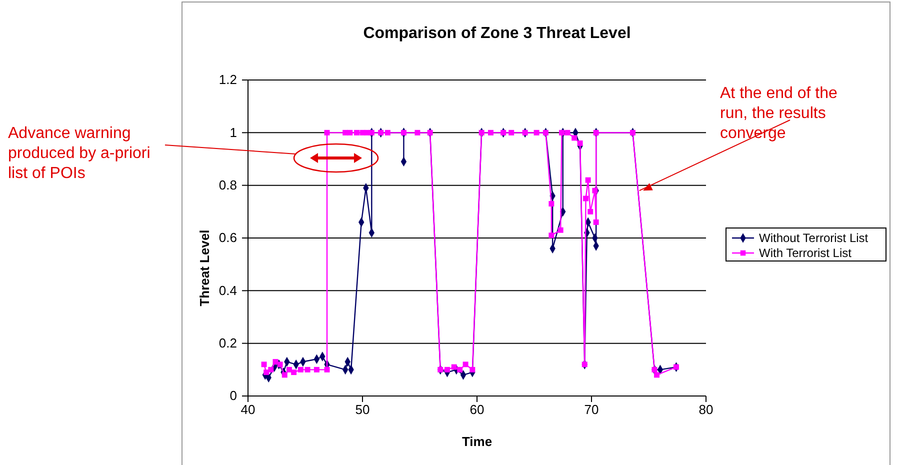  Describe the element at coordinates (477, 441) in the screenshot. I see `x-axis-title: Time` at that location.